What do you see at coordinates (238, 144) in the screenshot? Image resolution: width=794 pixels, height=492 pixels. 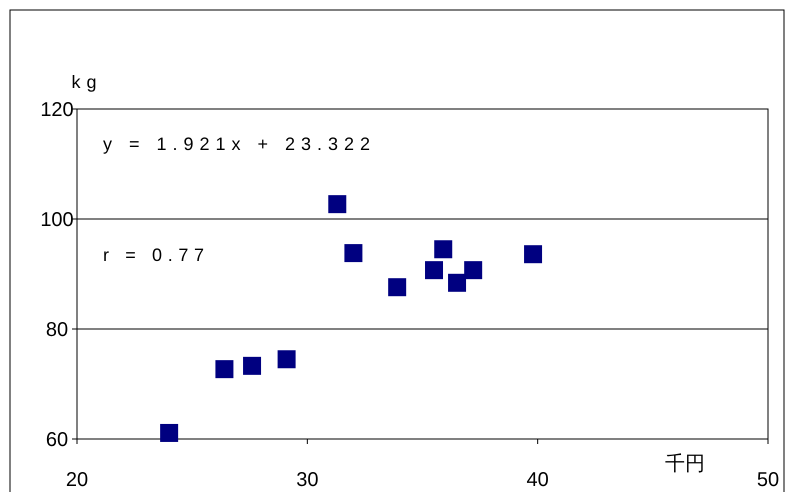 I see `annotation: y = 1.921x + 23.322` at bounding box center [238, 144].